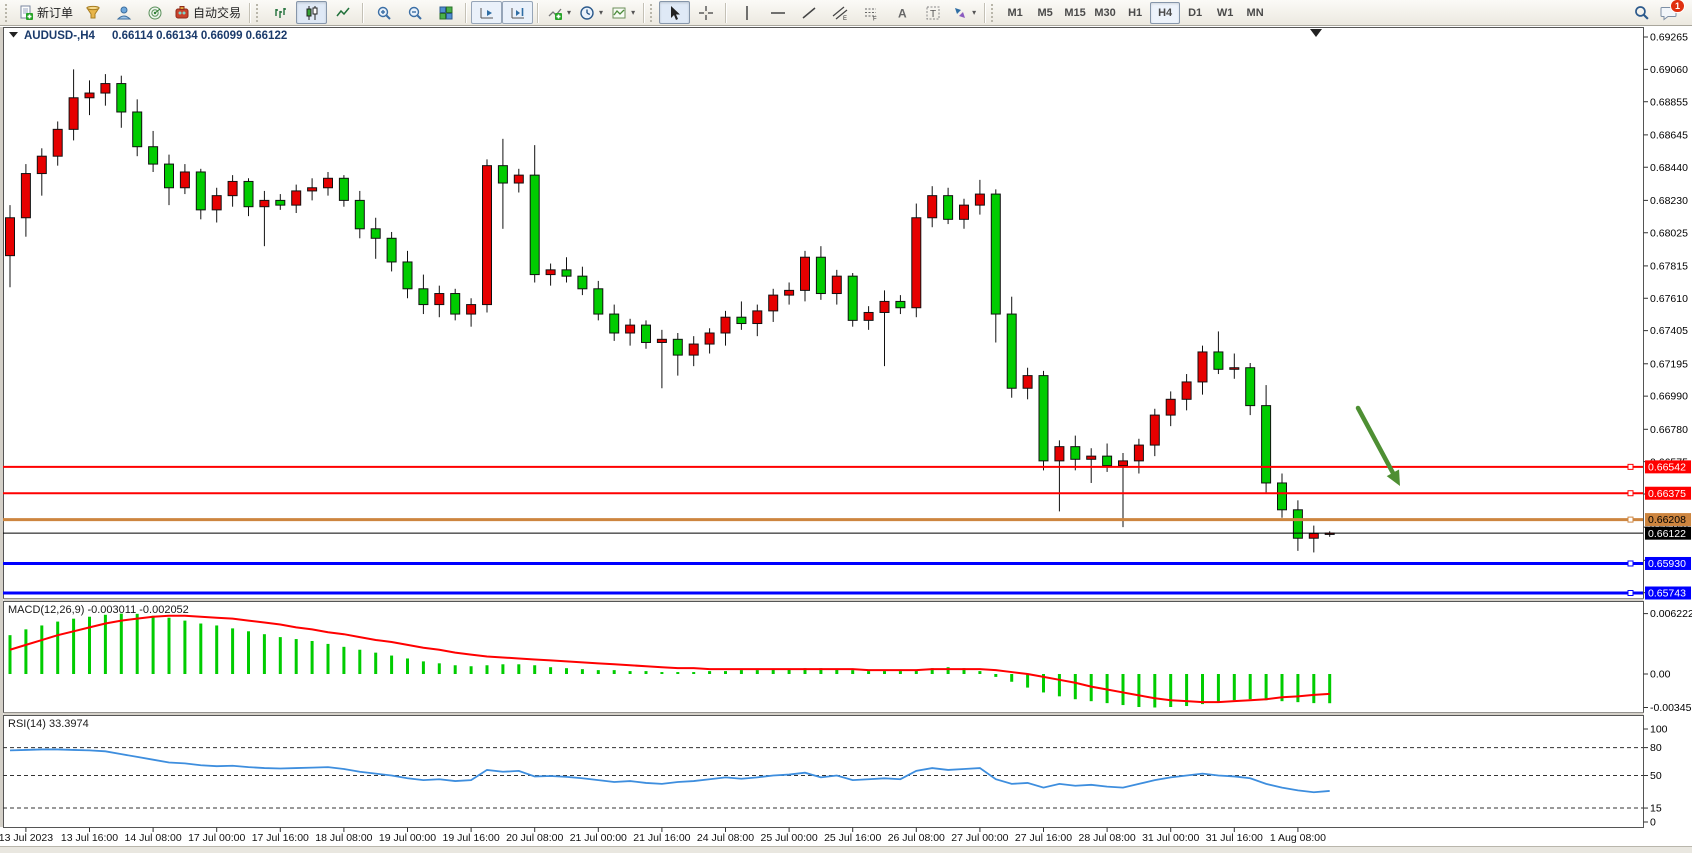 This screenshot has height=853, width=1692. I want to click on auto-trading-button: 自动交易, so click(207, 12).